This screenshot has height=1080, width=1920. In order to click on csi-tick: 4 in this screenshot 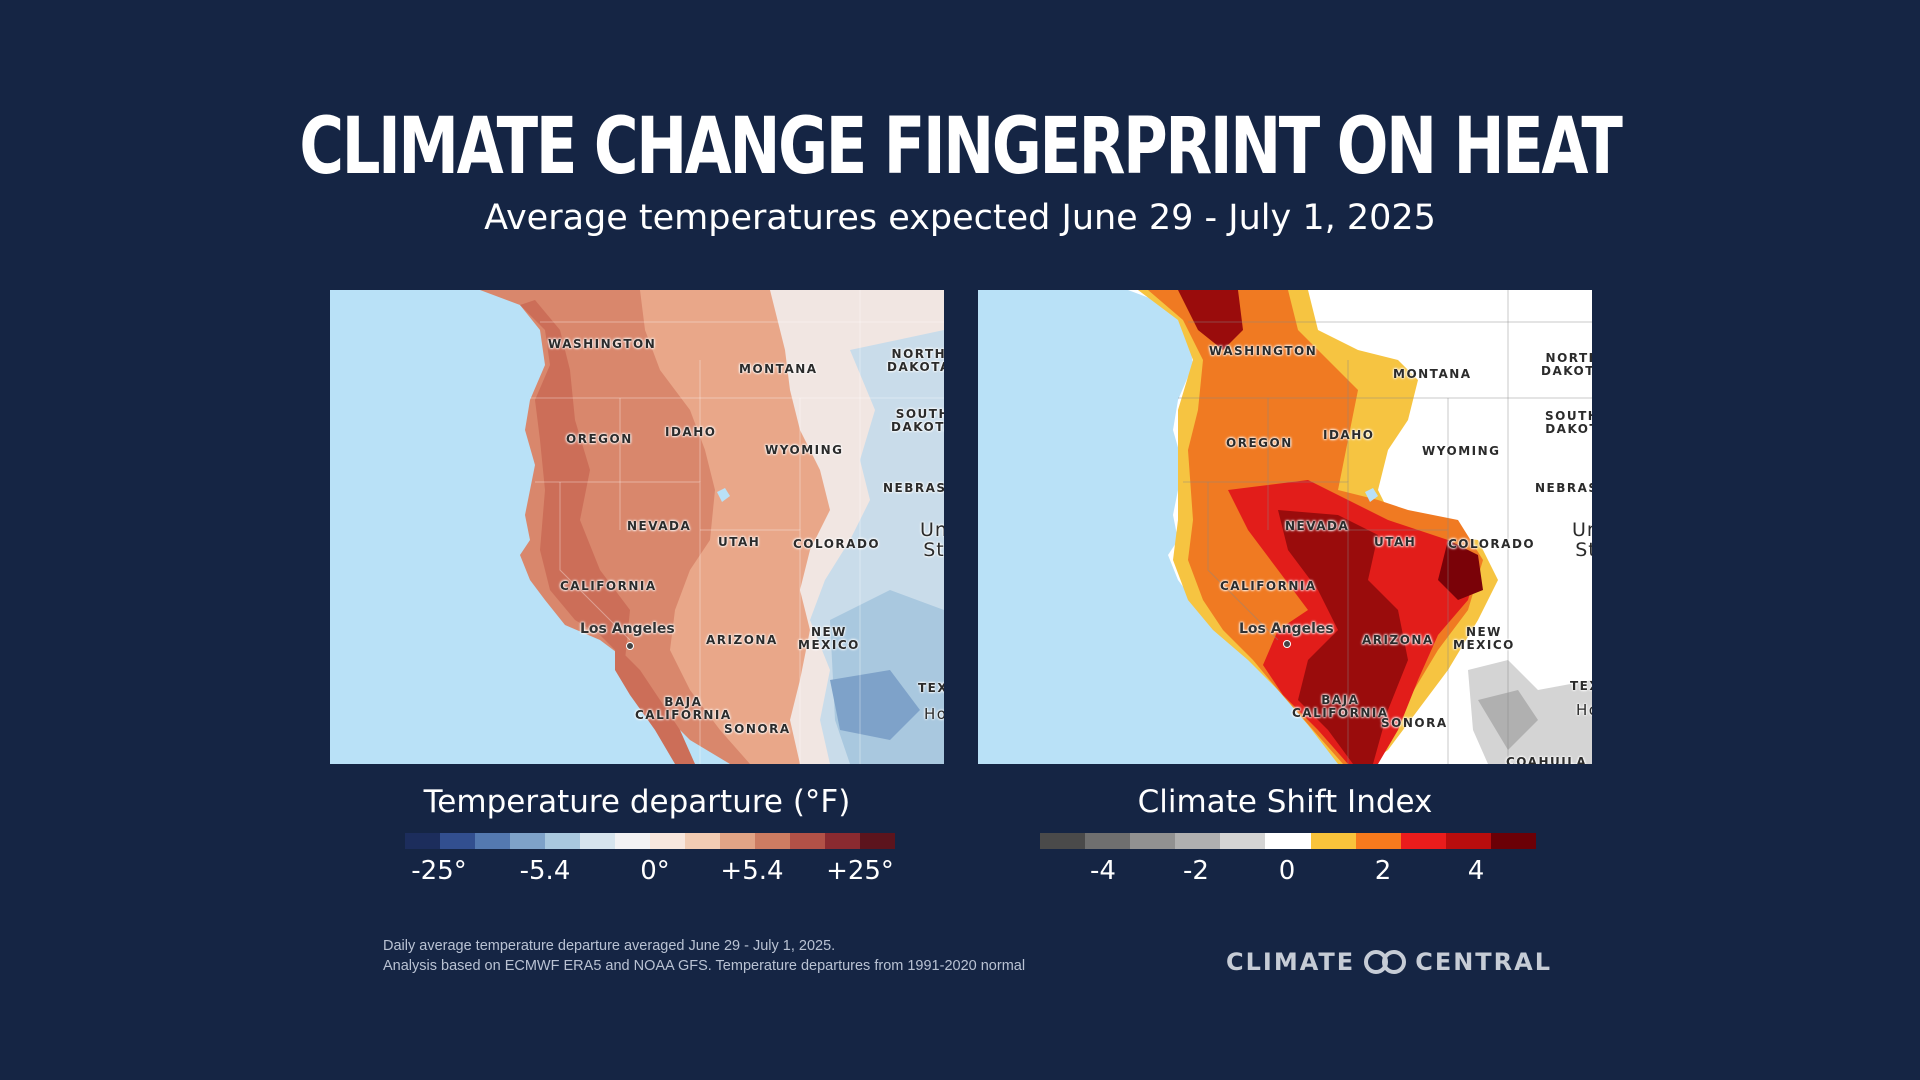, I will do `click(1476, 871)`.